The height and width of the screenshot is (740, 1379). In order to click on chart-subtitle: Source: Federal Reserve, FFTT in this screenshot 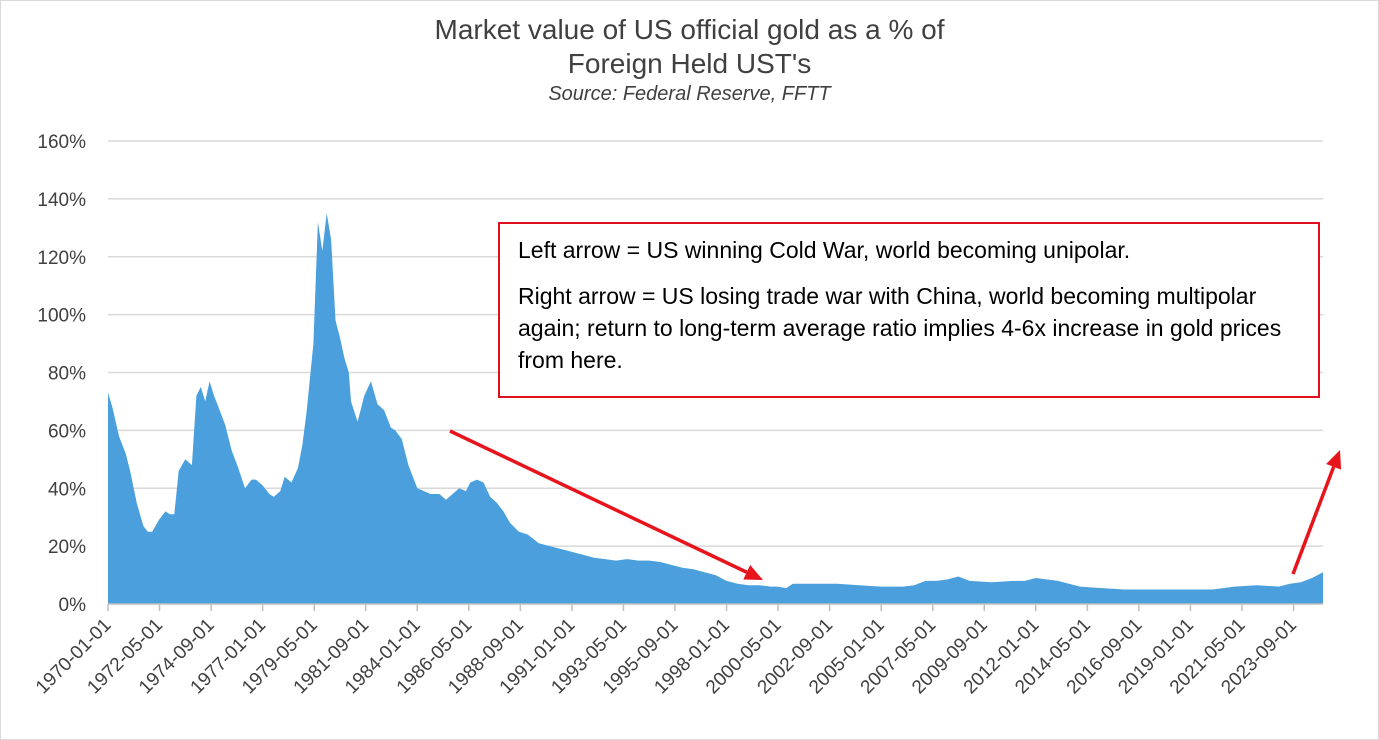, I will do `click(689, 94)`.